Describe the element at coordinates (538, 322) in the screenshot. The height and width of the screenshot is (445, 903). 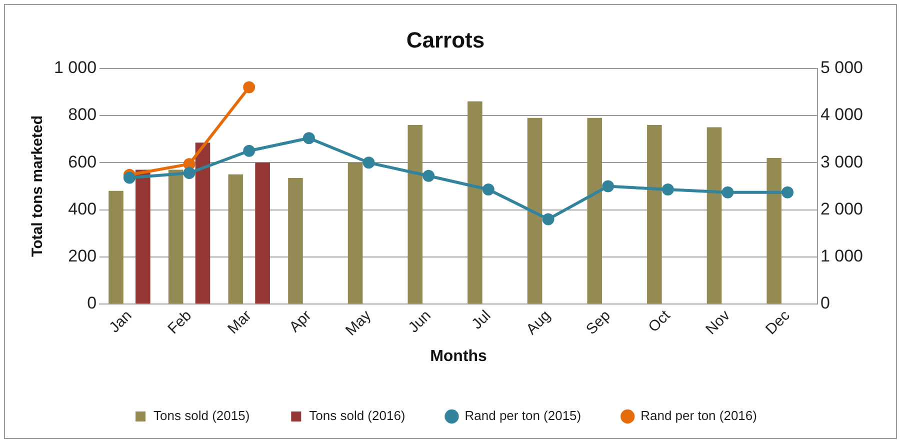
I see `x-tick-label: Aug` at that location.